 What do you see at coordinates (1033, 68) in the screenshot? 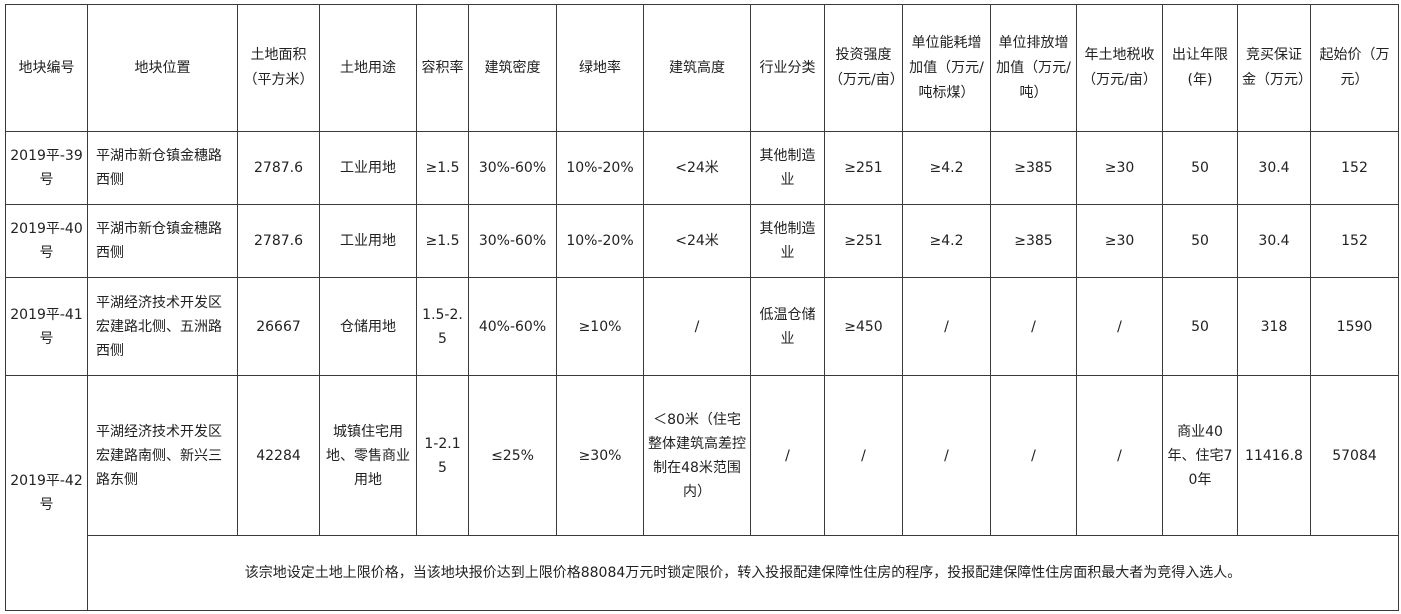
I see `header-cell: 单位排放增加值（万元/吨）` at bounding box center [1033, 68].